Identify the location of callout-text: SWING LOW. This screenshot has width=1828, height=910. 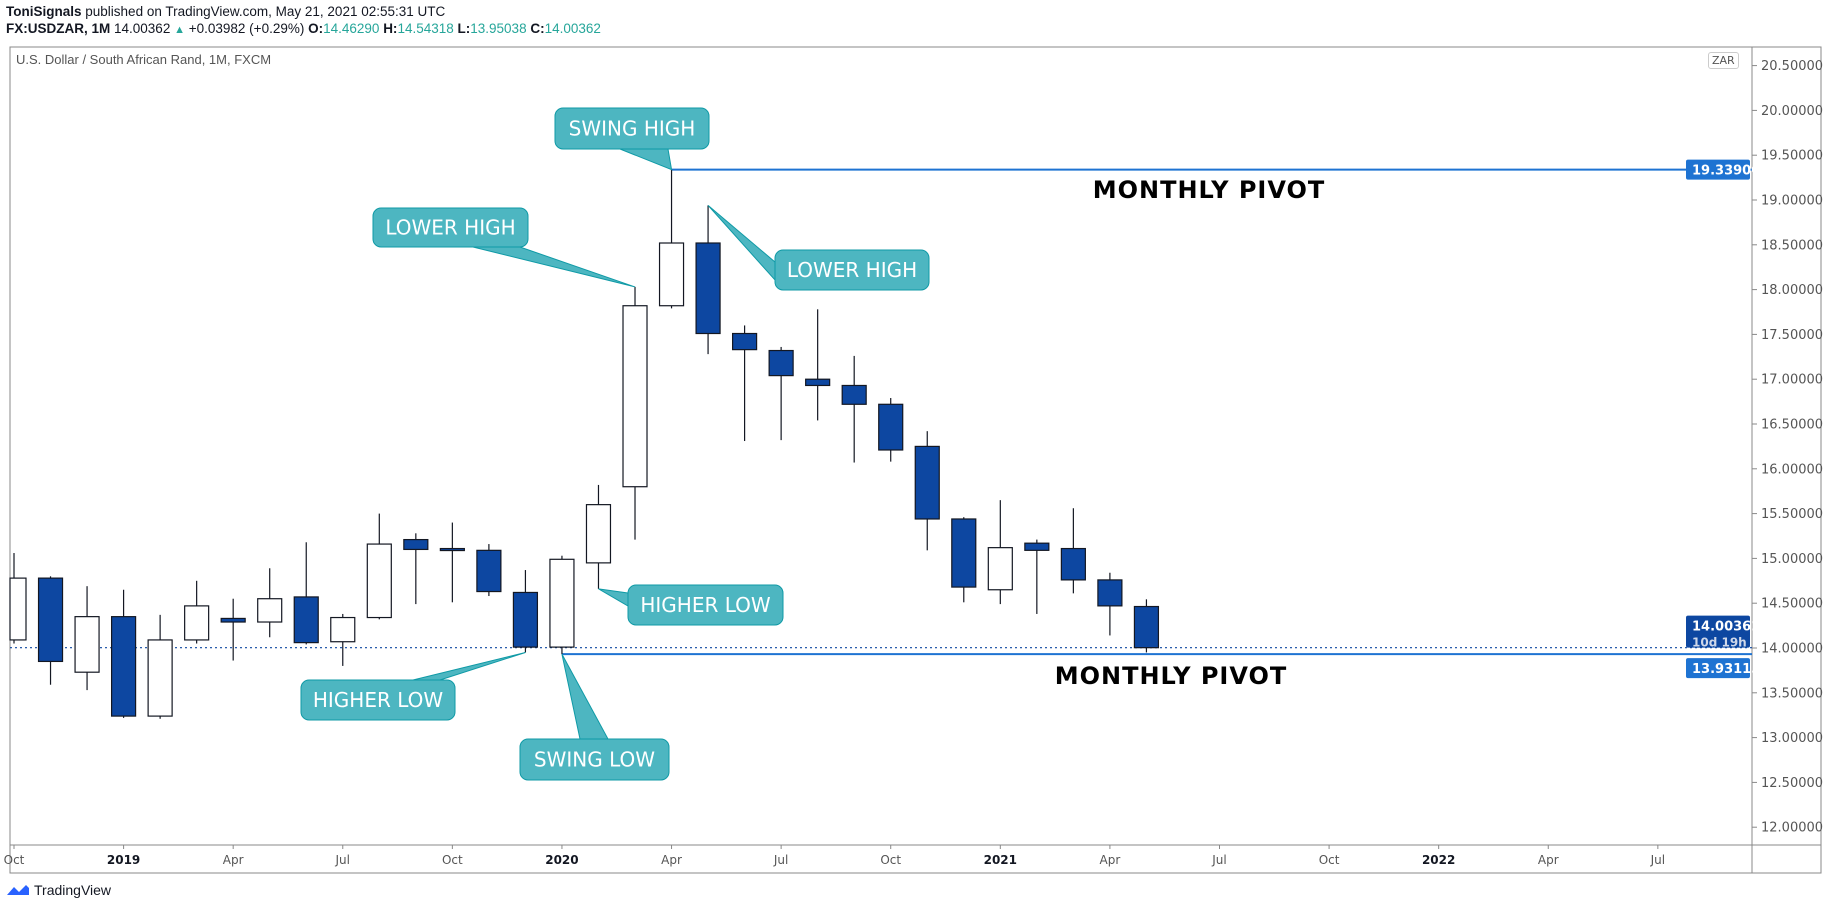
(594, 760).